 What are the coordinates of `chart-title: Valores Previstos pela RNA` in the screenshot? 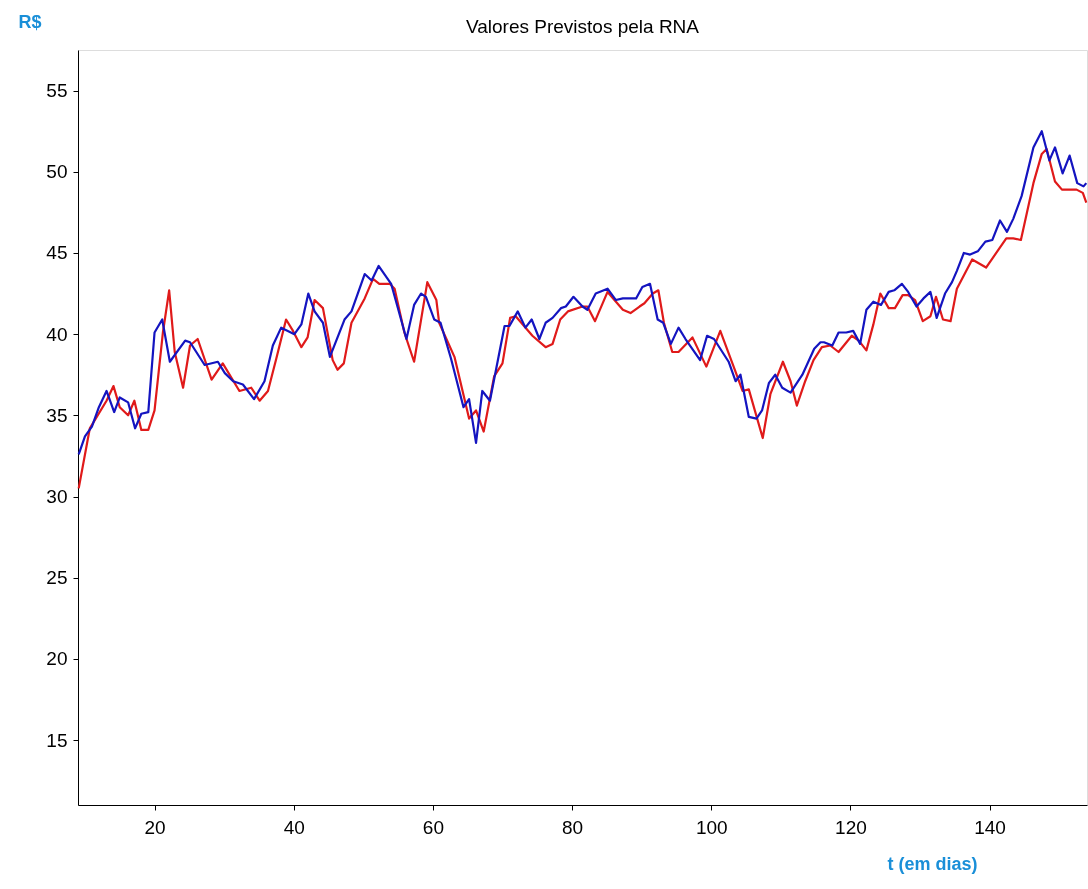 It's located at (582, 26).